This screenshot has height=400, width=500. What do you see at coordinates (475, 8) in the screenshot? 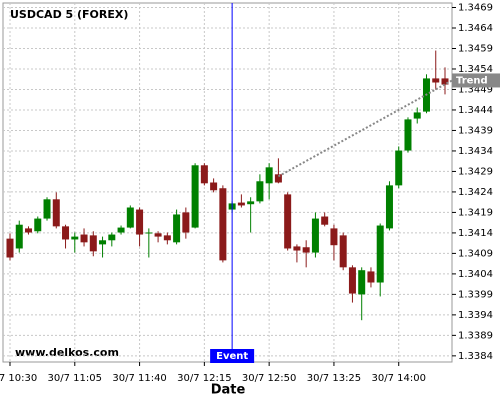
I see `y-tick-label: 1.3469` at bounding box center [475, 8].